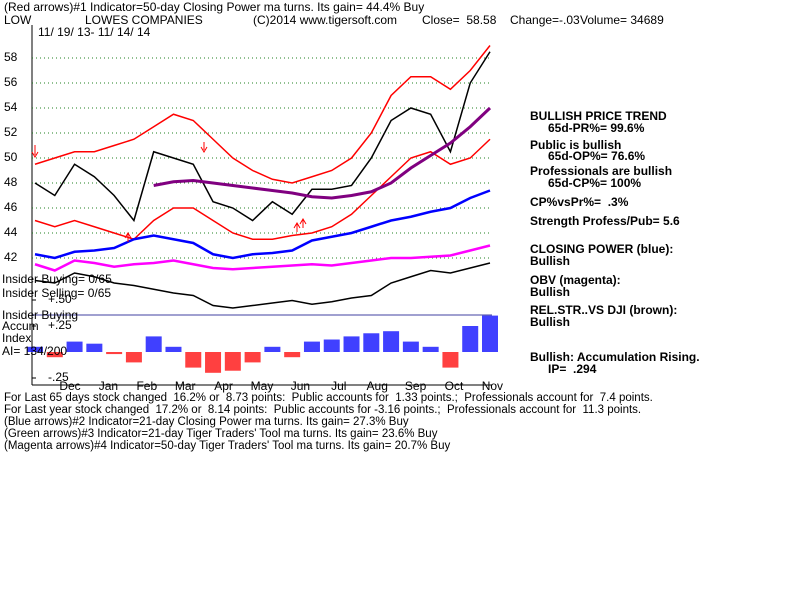 This screenshot has width=800, height=605. I want to click on x-tick-label: Nov, so click(492, 386).